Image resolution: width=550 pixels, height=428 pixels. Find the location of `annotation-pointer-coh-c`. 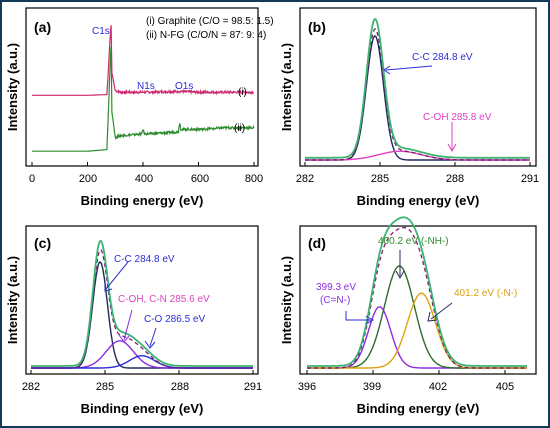

annotation-pointer-coh-c is located at coordinates (128, 325).